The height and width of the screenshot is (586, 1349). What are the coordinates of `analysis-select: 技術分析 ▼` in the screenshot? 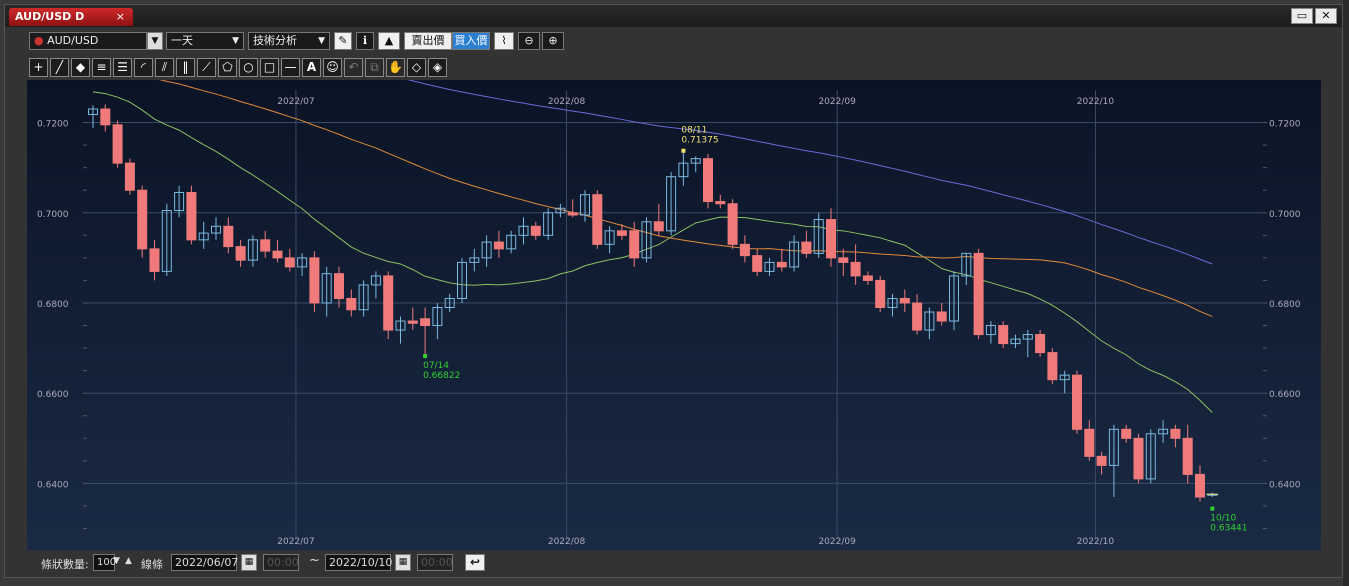 It's located at (289, 41).